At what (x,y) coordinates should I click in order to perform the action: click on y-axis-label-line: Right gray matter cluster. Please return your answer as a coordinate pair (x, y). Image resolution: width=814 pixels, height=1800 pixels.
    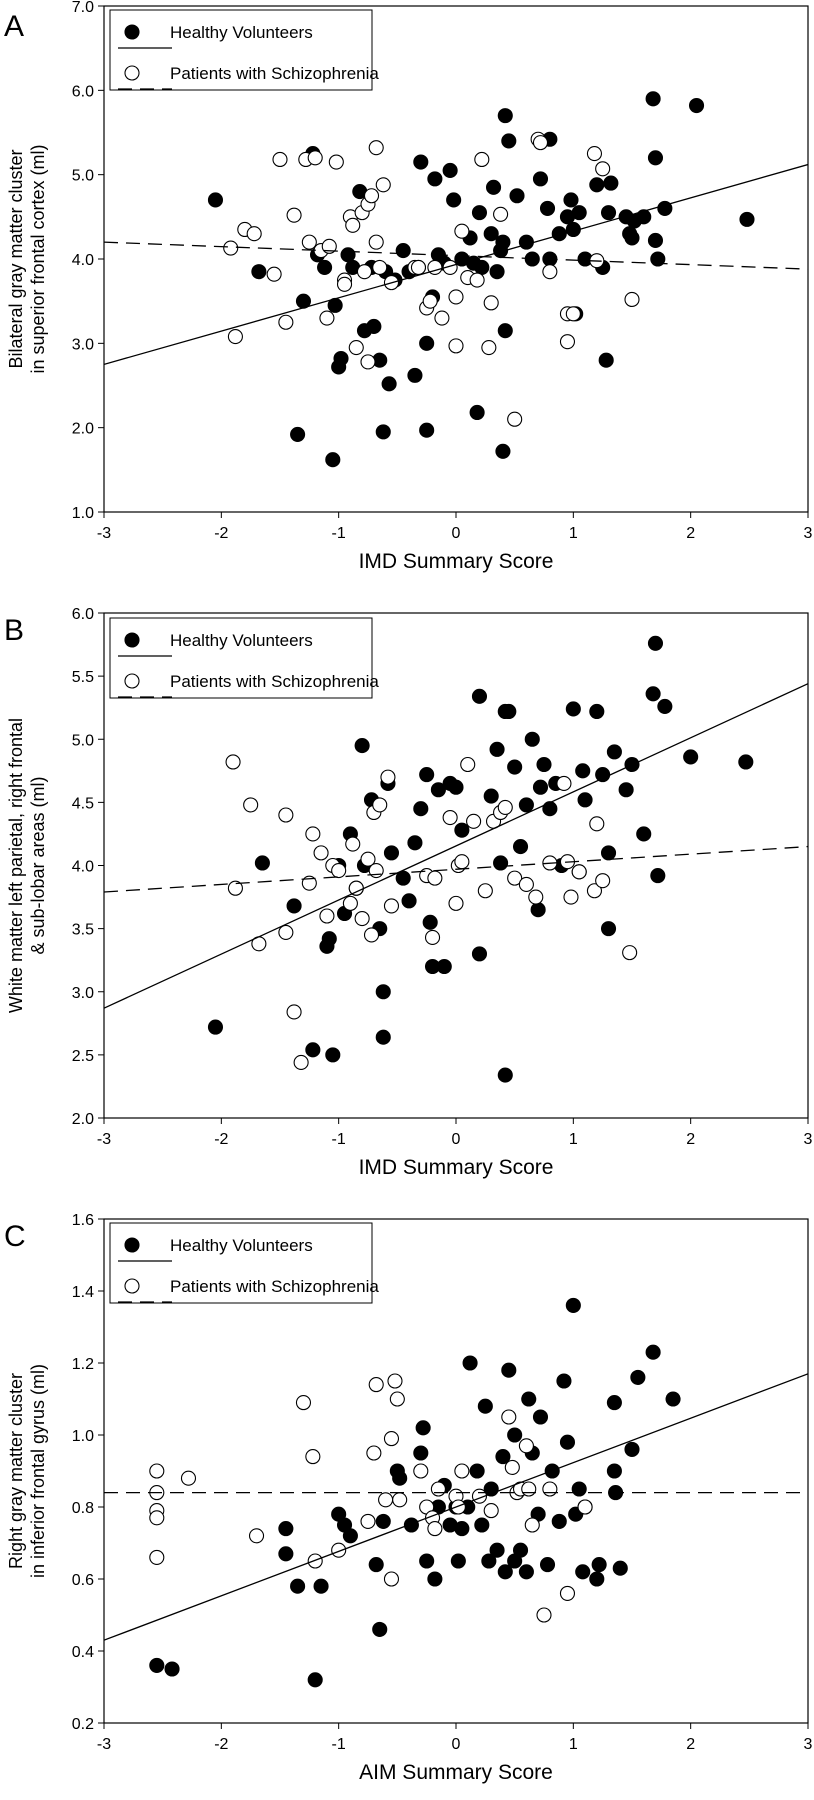
    Looking at the image, I should click on (16, 1471).